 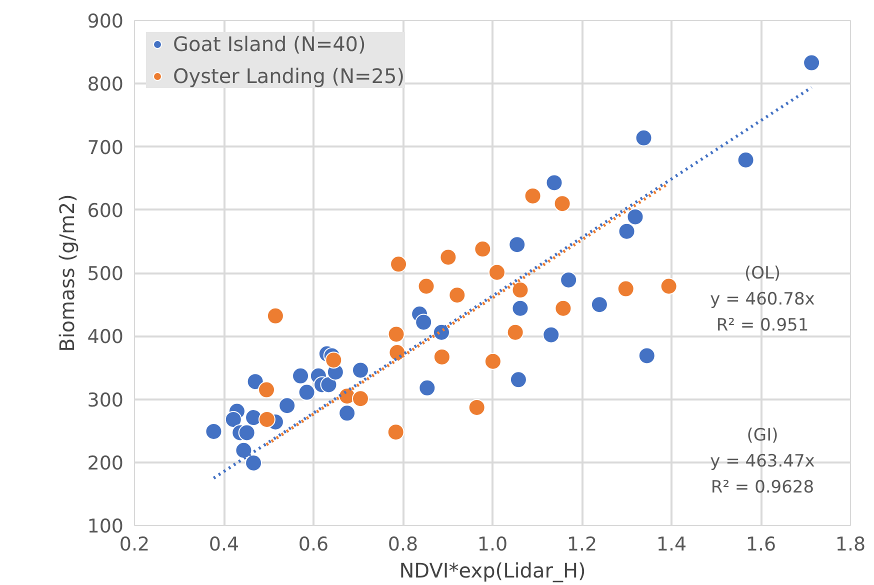 I want to click on x-tick-label: 1.0, so click(x=492, y=545).